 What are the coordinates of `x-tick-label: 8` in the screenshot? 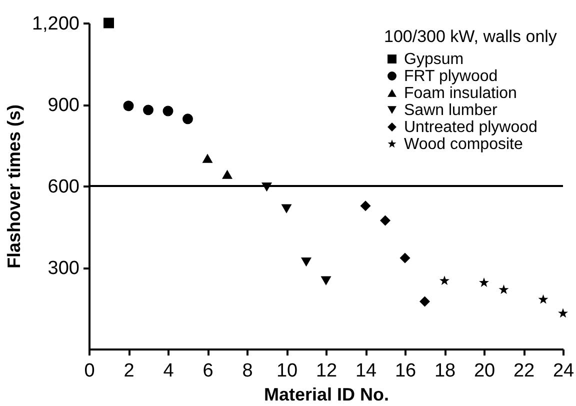 It's located at (247, 371).